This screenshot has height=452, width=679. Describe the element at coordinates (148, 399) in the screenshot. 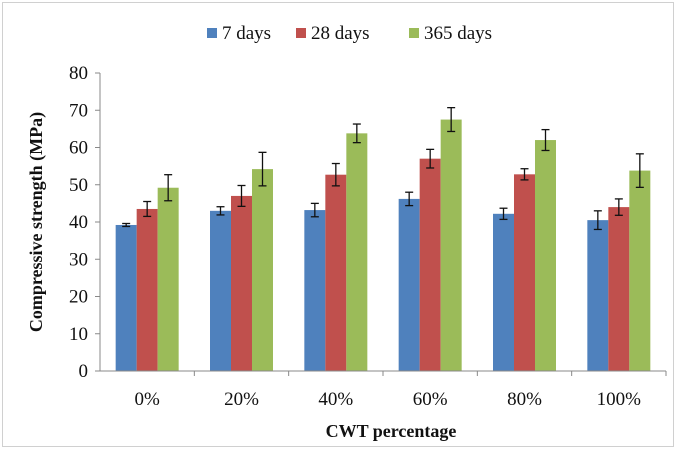

I see `x-tick-label: 0%` at that location.